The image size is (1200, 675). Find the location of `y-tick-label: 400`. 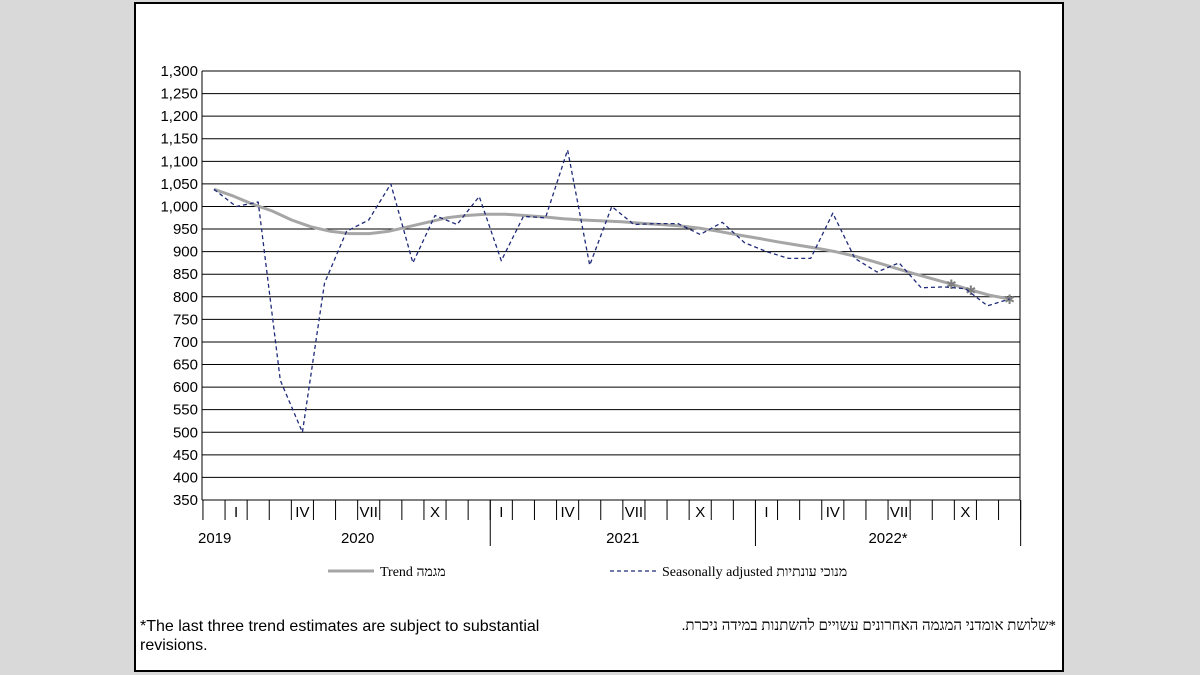

y-tick-label: 400 is located at coordinates (185, 477).